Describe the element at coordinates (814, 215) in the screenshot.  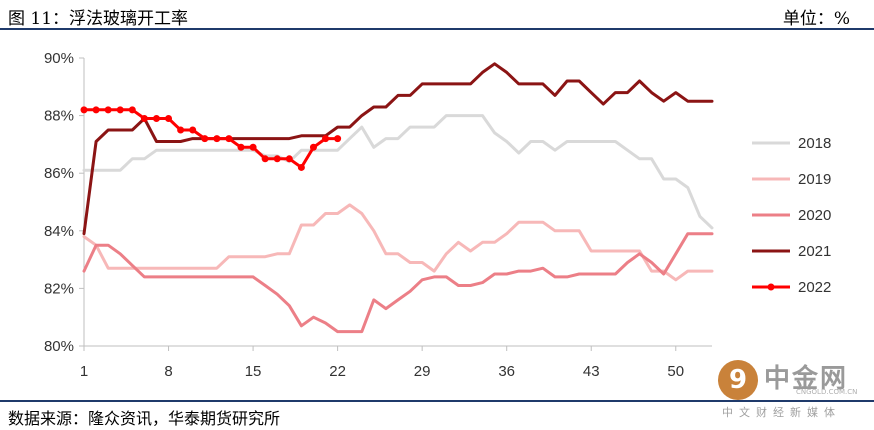
I see `legend-label-2020: 2020` at that location.